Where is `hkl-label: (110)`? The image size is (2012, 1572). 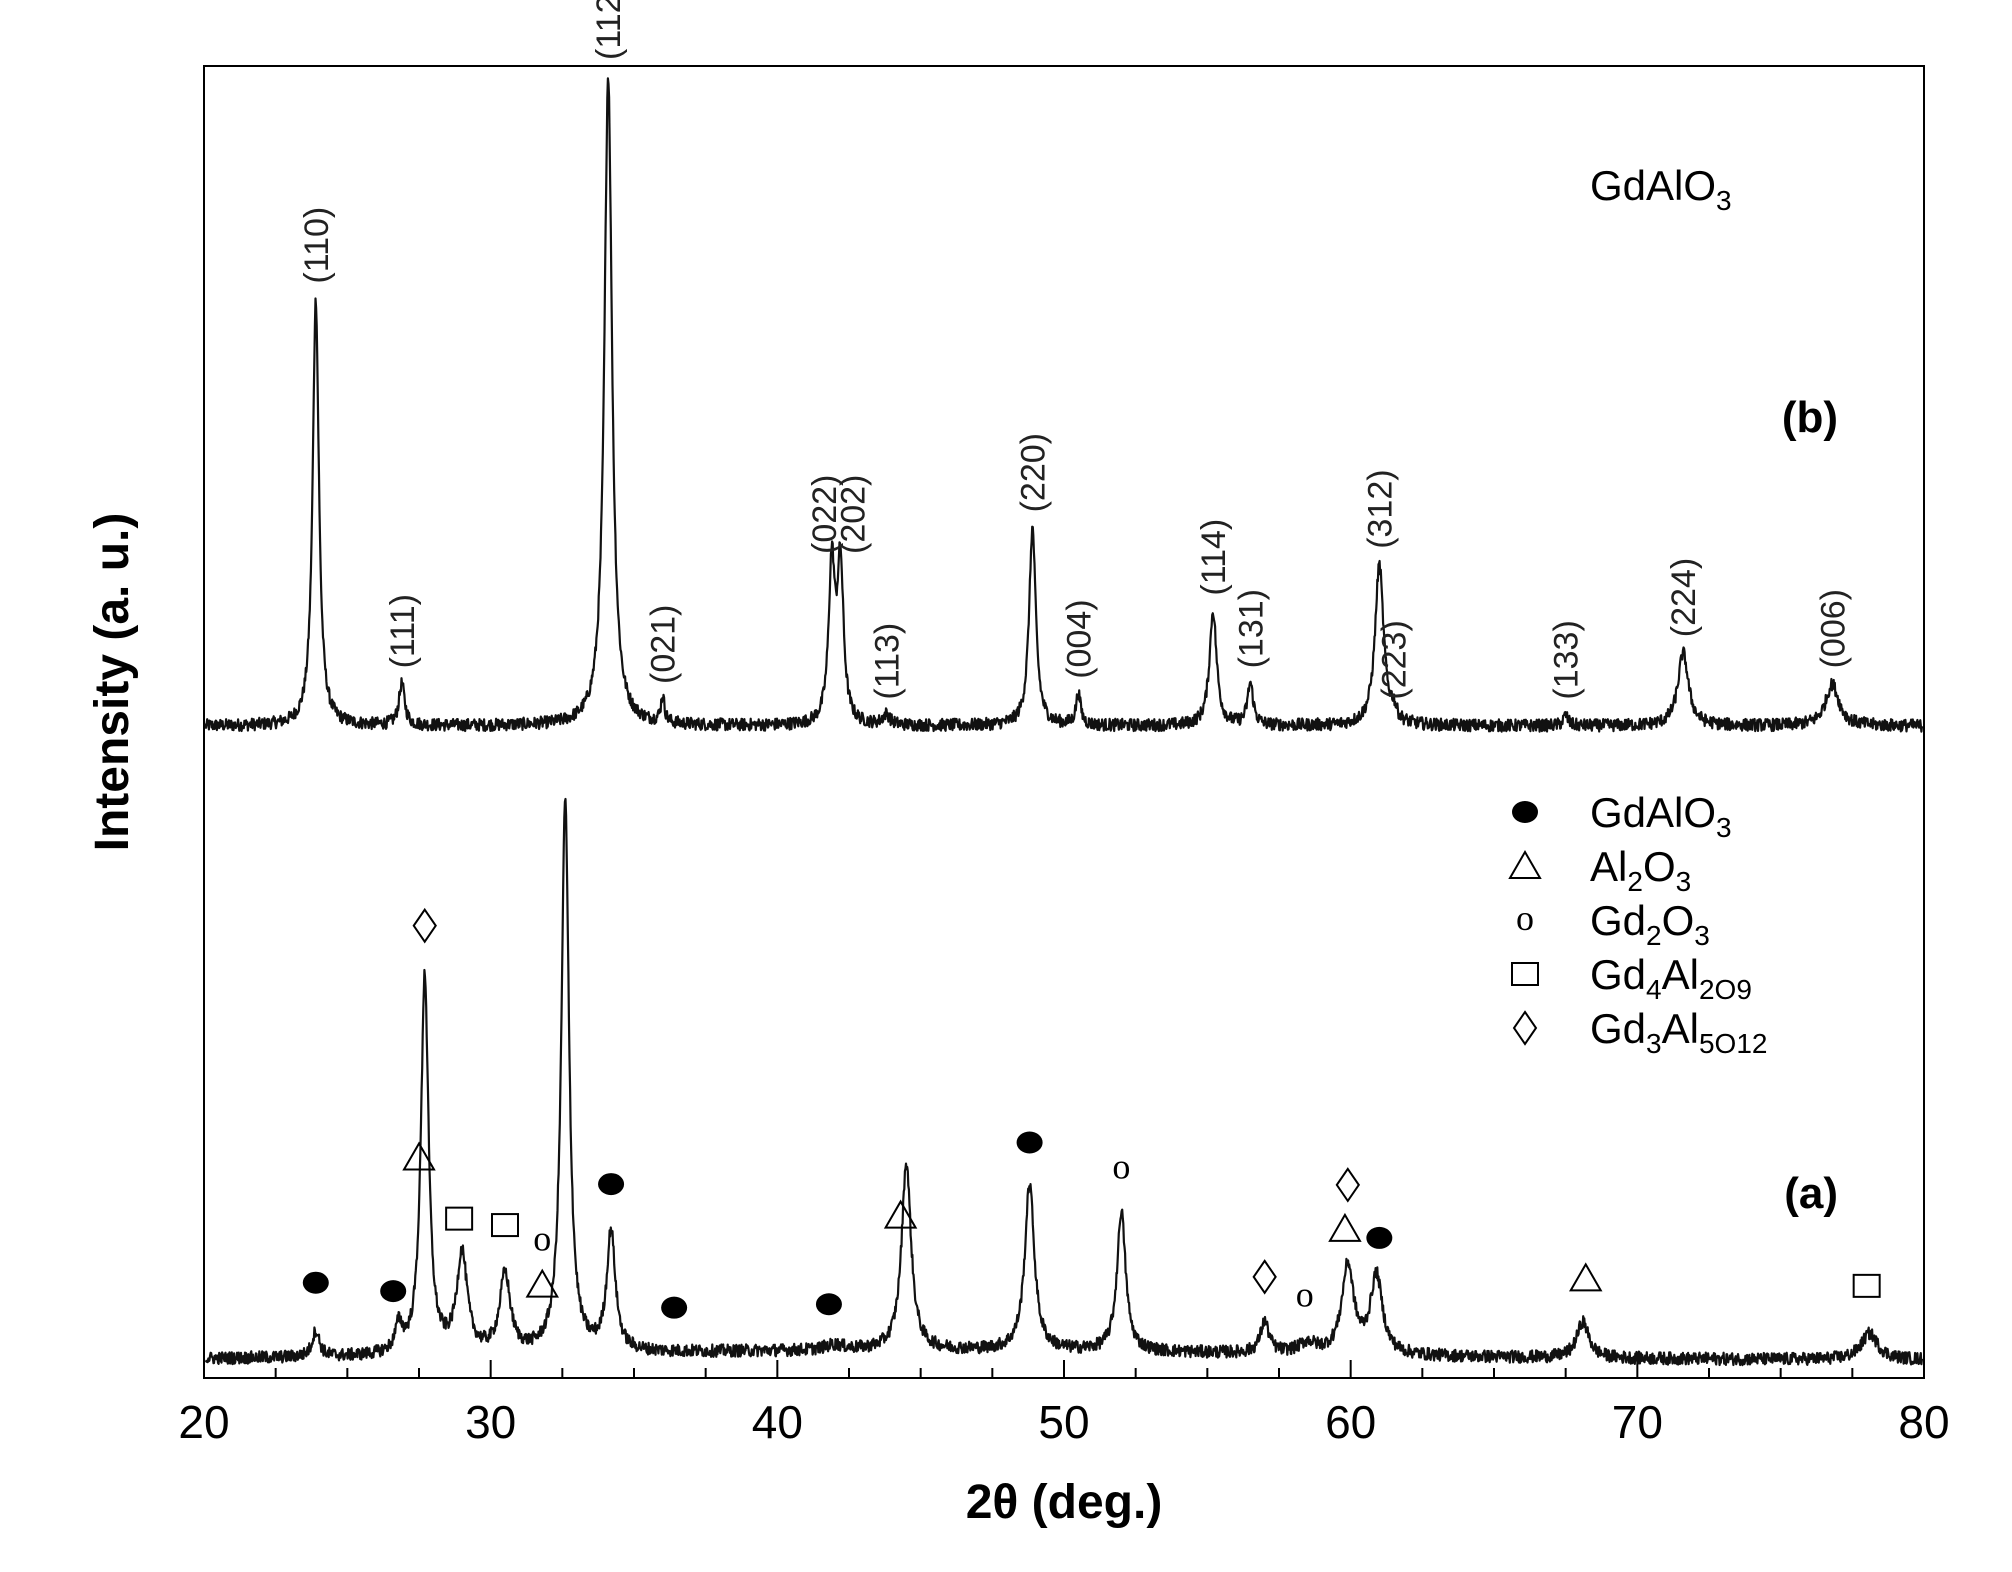 hkl-label: (110) is located at coordinates (317, 245).